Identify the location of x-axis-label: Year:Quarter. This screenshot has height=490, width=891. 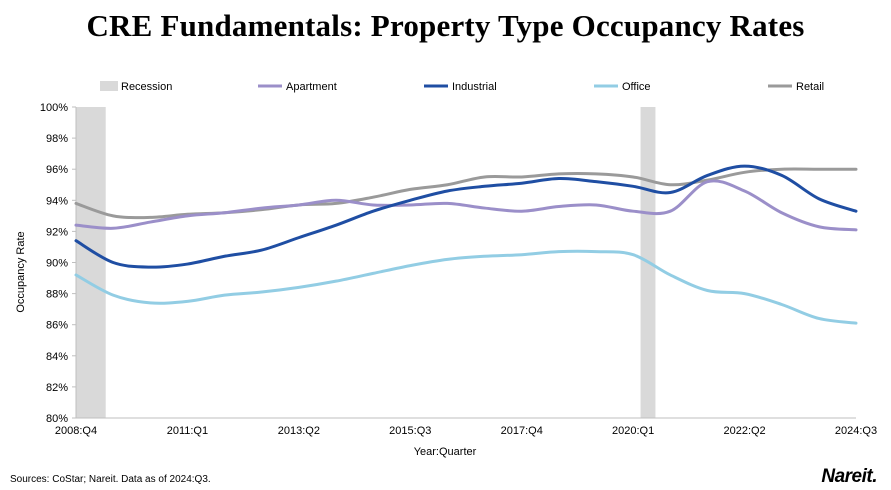
(445, 452).